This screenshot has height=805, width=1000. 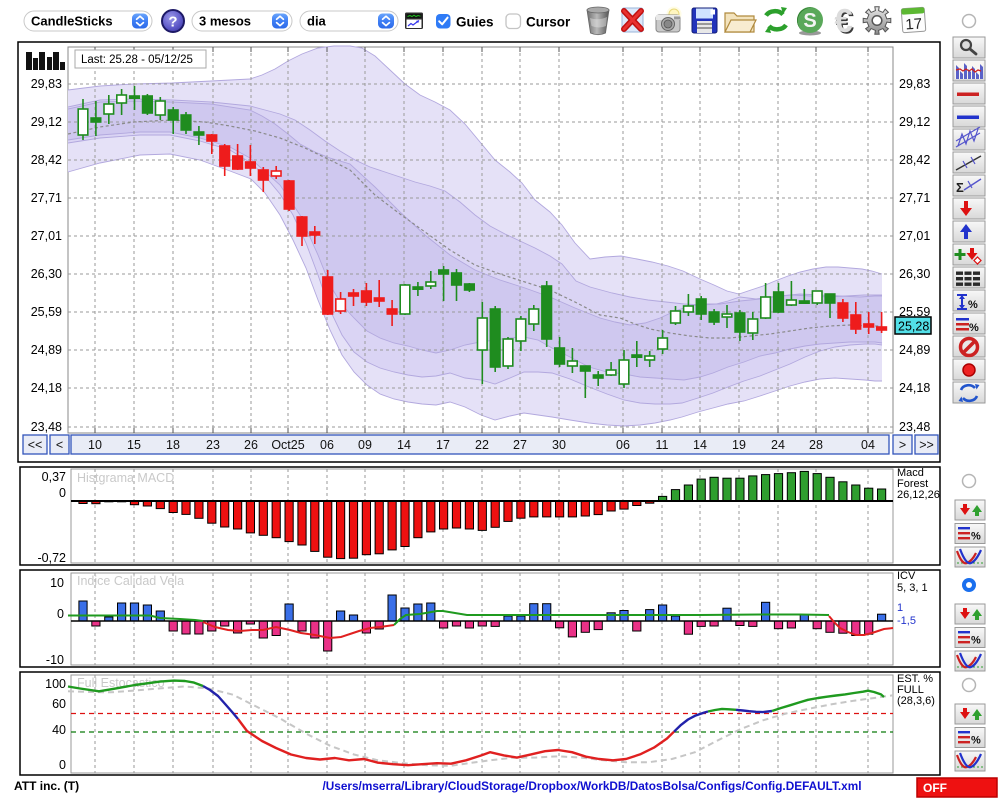 What do you see at coordinates (59, 730) in the screenshot?
I see `svg-text: 40` at bounding box center [59, 730].